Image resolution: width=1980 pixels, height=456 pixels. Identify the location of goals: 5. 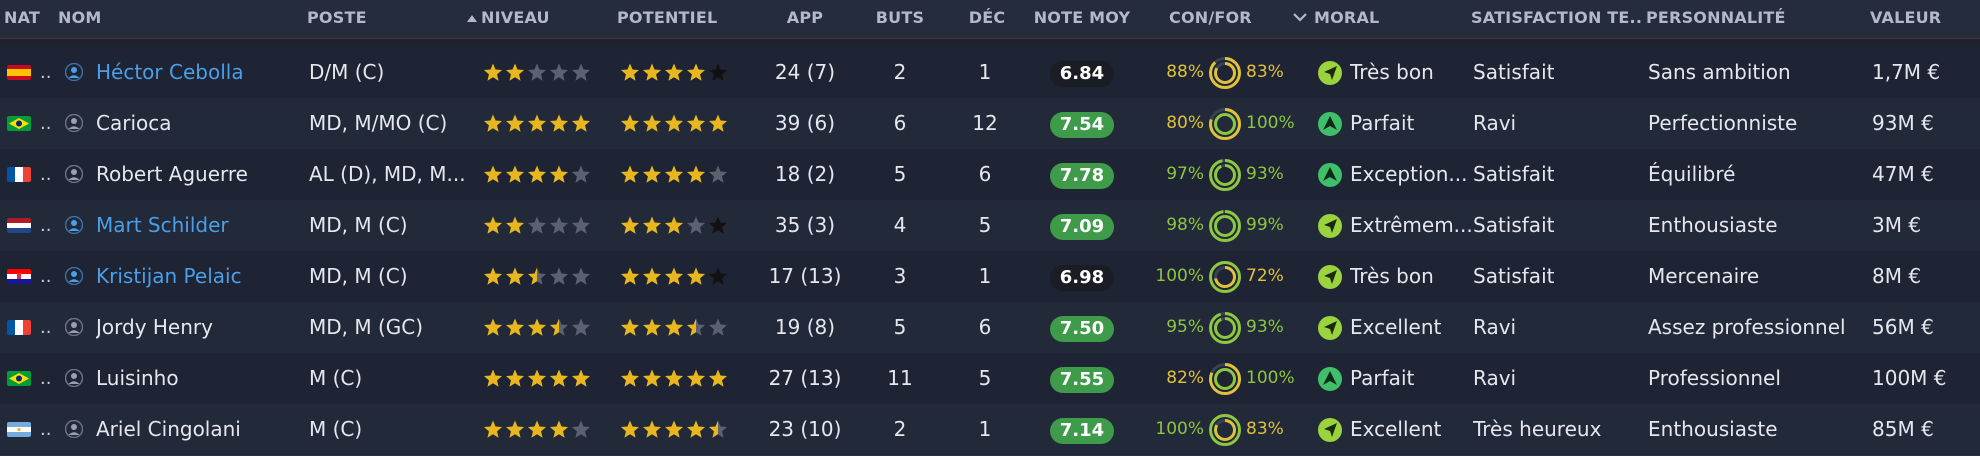
(900, 174).